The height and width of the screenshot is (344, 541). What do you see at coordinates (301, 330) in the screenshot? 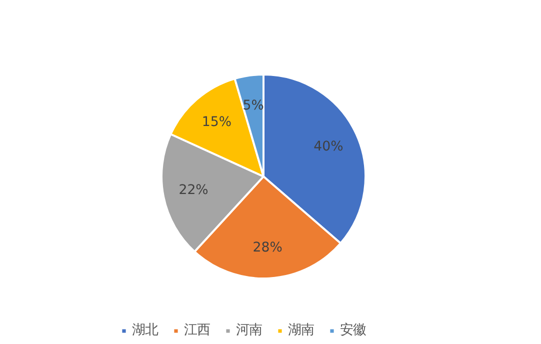
I see `legend-label: 湖南` at bounding box center [301, 330].